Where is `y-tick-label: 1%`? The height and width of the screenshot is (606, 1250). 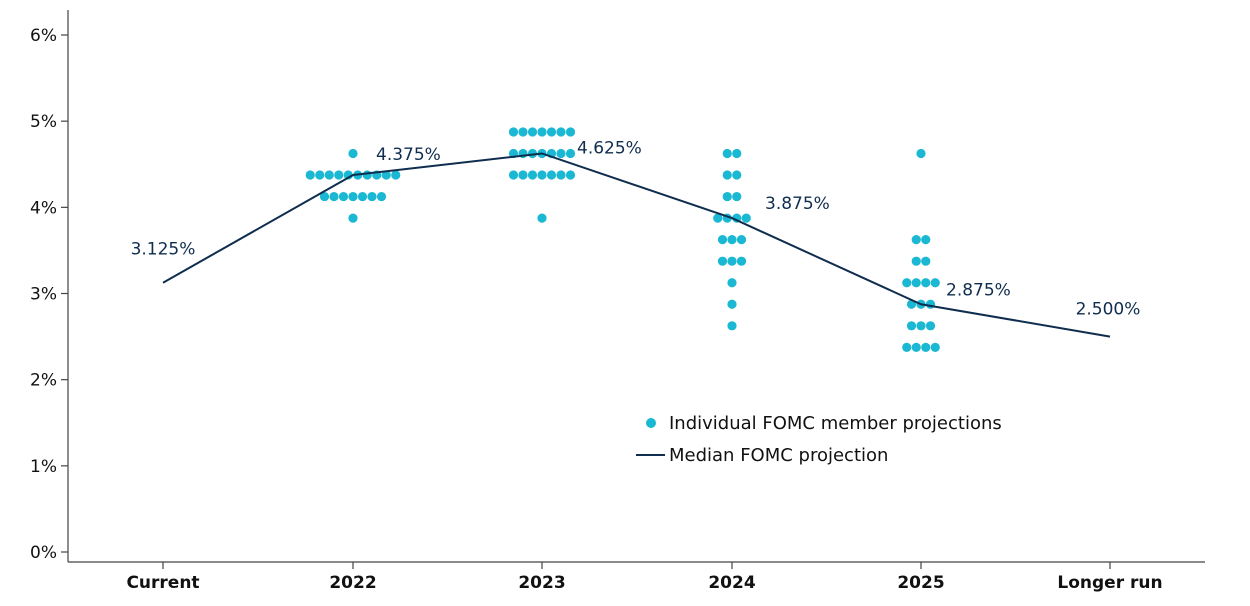 y-tick-label: 1% is located at coordinates (43, 467).